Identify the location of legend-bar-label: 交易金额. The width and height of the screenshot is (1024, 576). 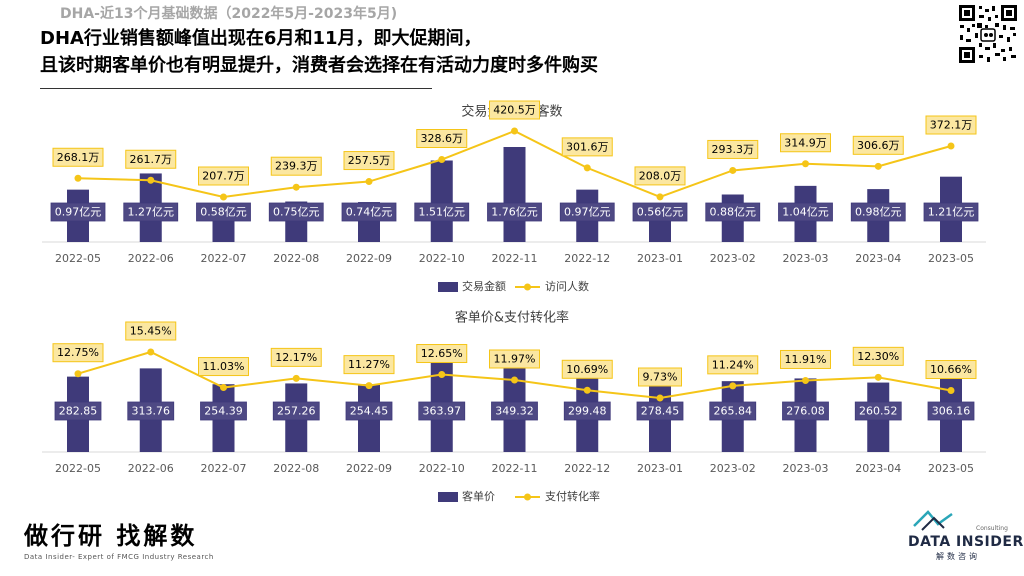
(484, 286).